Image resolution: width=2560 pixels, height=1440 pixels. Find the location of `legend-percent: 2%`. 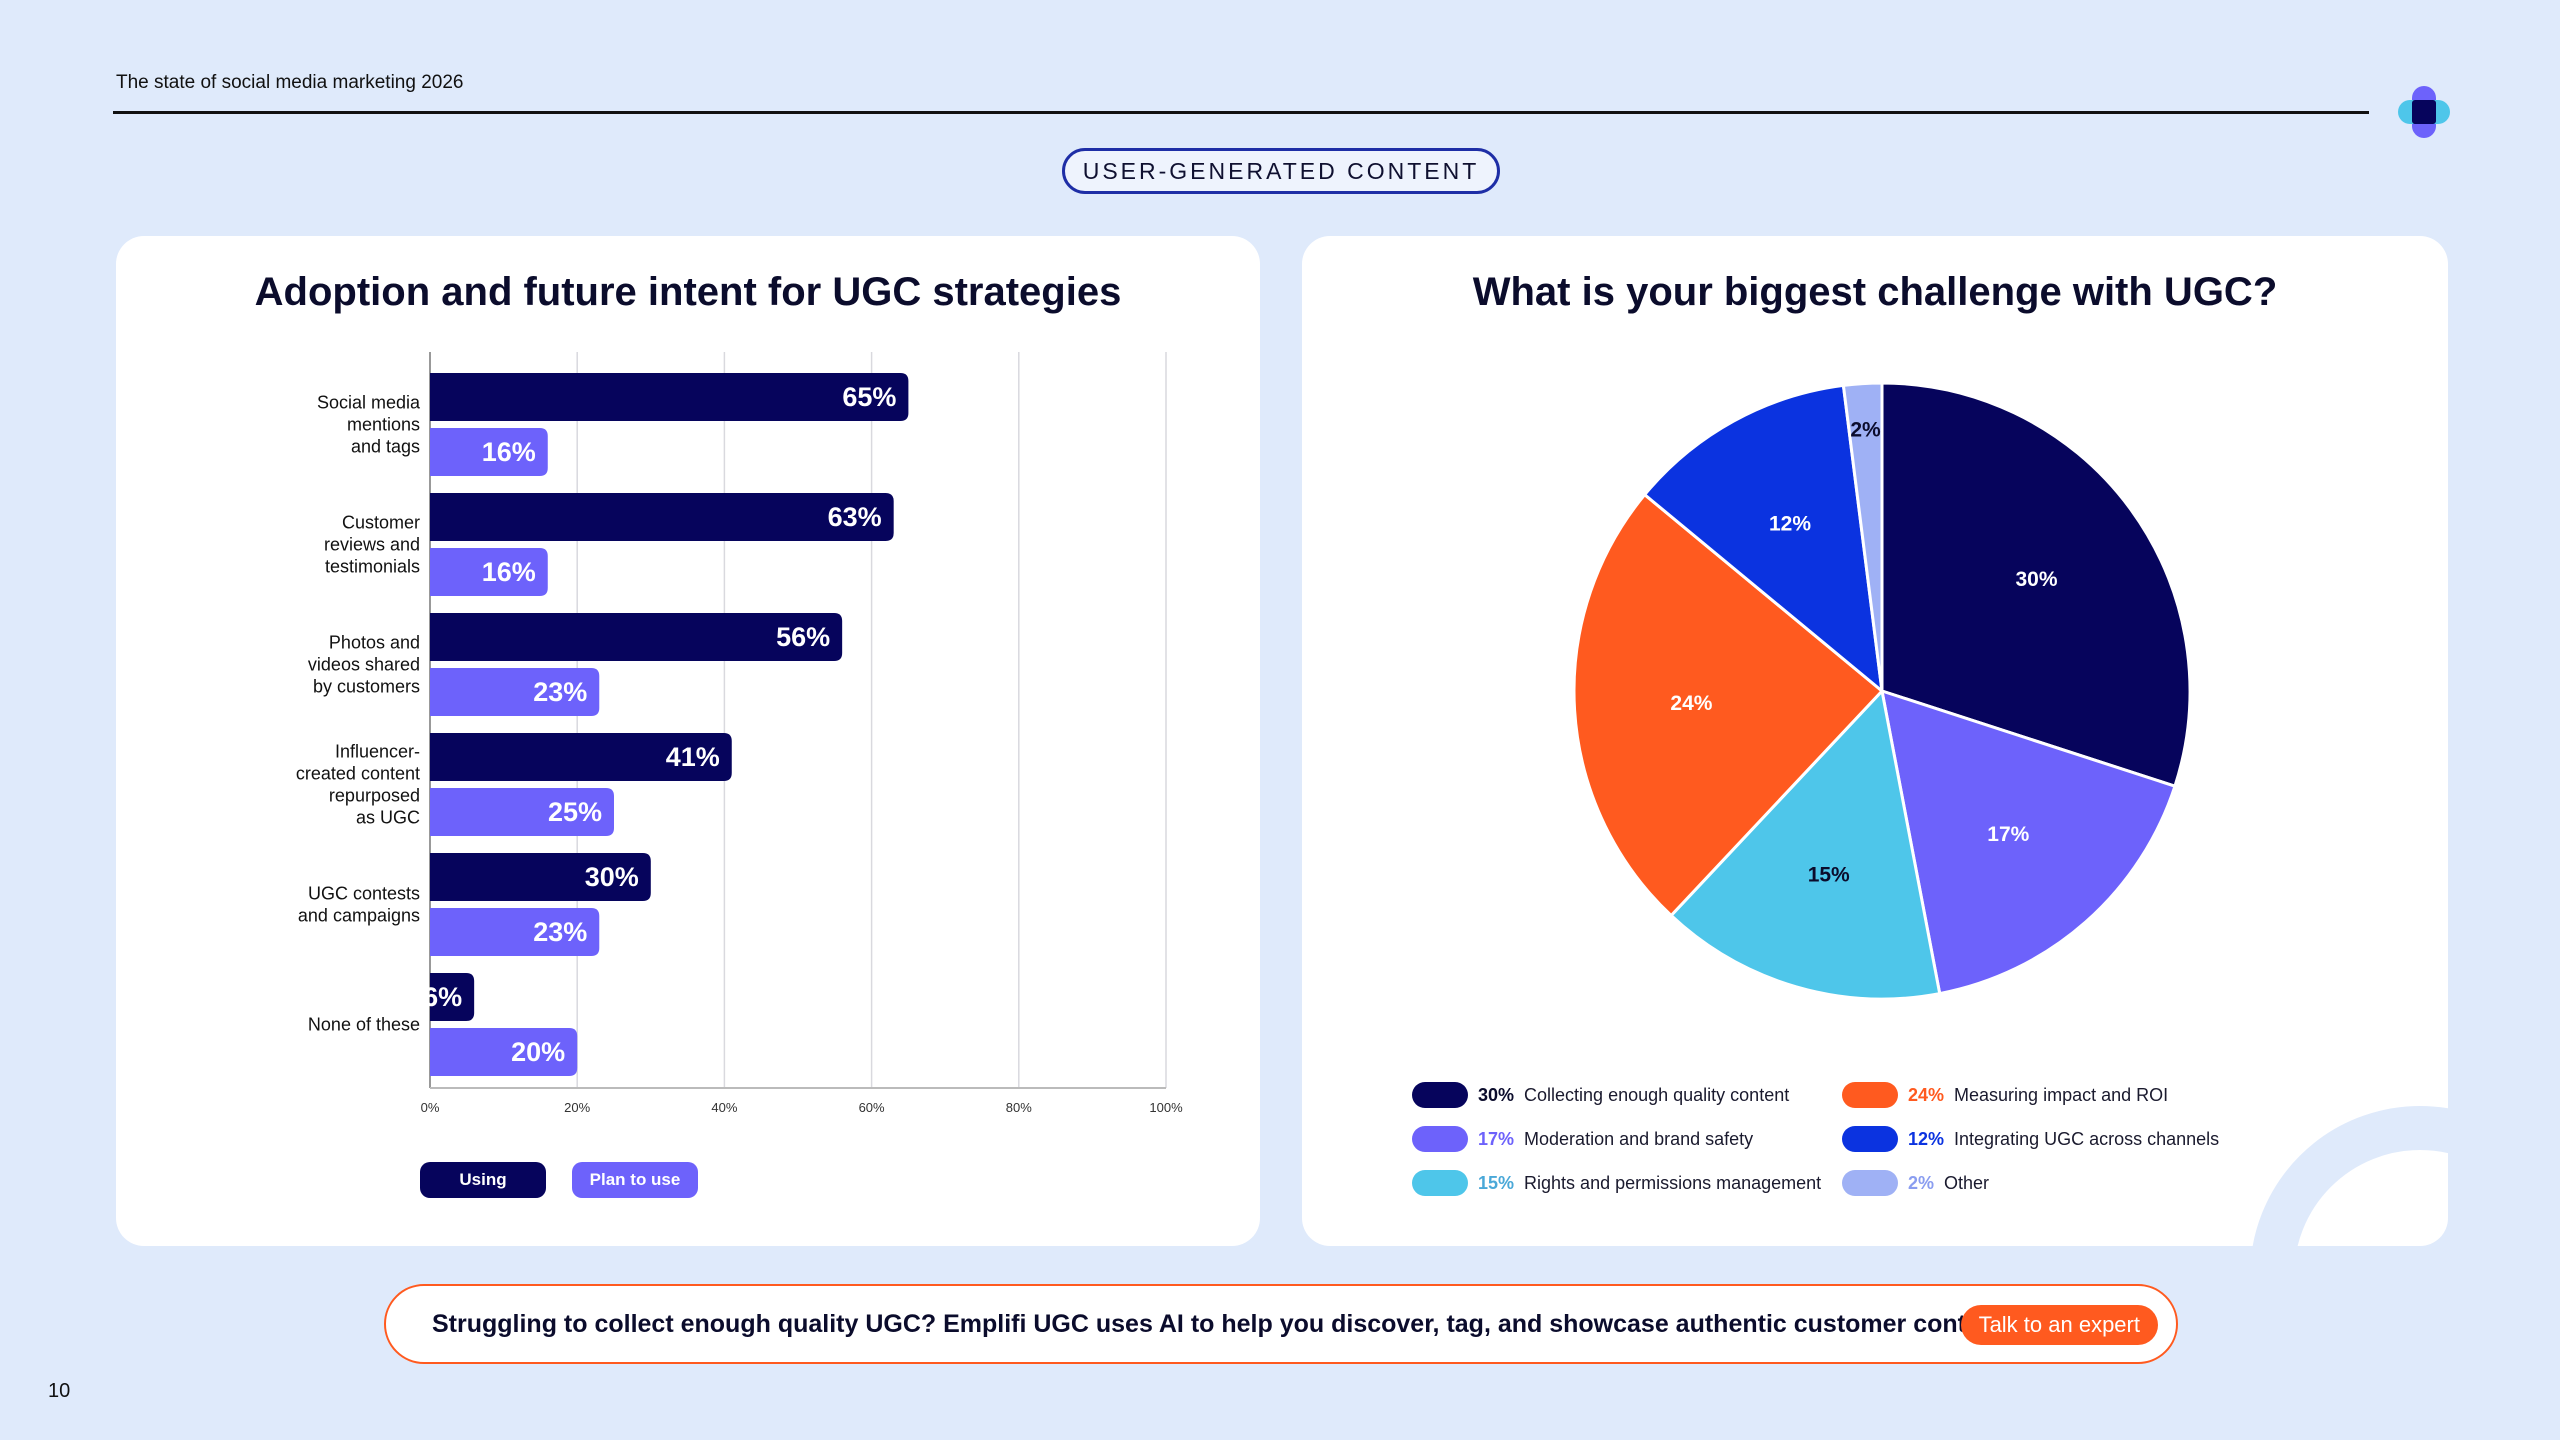

legend-percent: 2% is located at coordinates (1921, 1182).